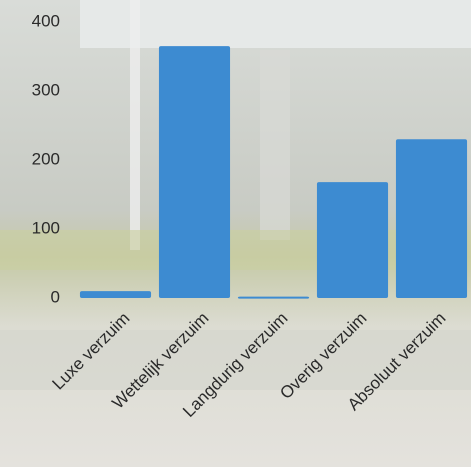 The width and height of the screenshot is (471, 472). I want to click on y-tick-label: 400, so click(46, 20).